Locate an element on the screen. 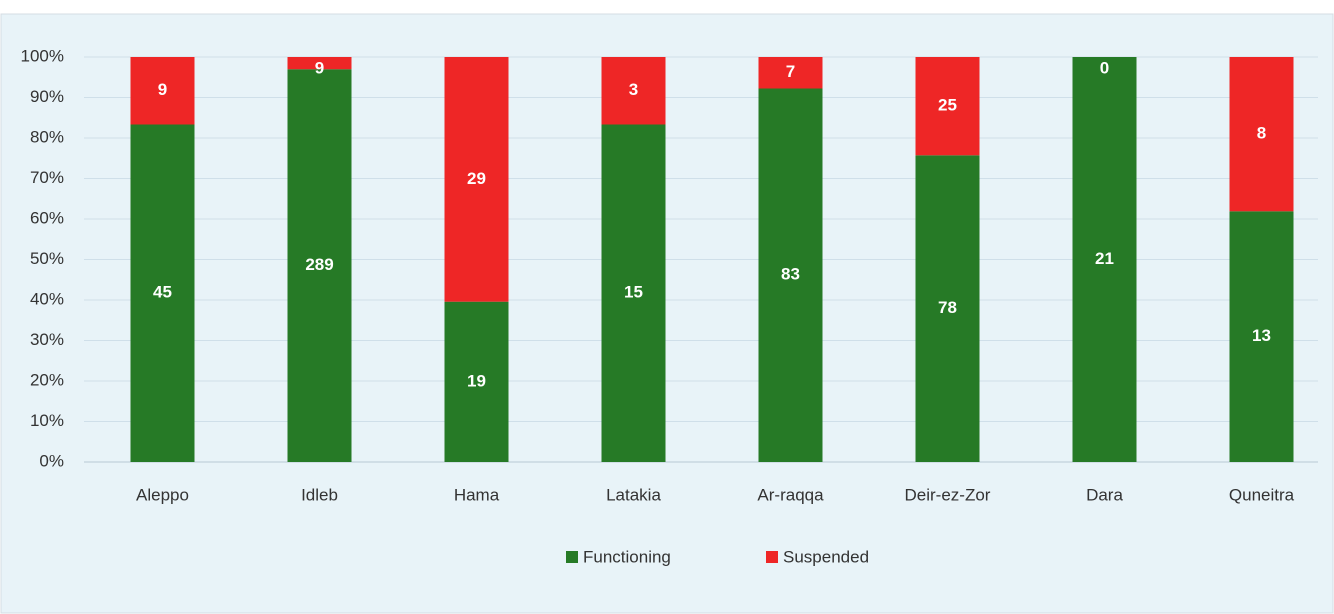 The image size is (1334, 614). value-label: 15 is located at coordinates (633, 292).